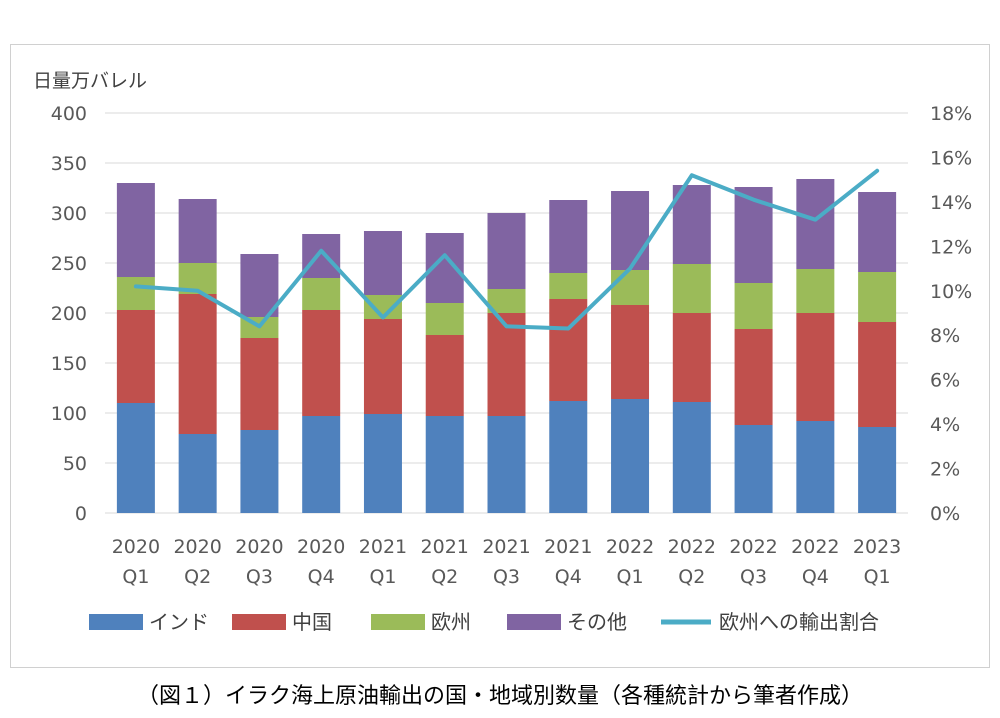  Describe the element at coordinates (877, 547) in the screenshot. I see `x-tick-year: 2023` at that location.